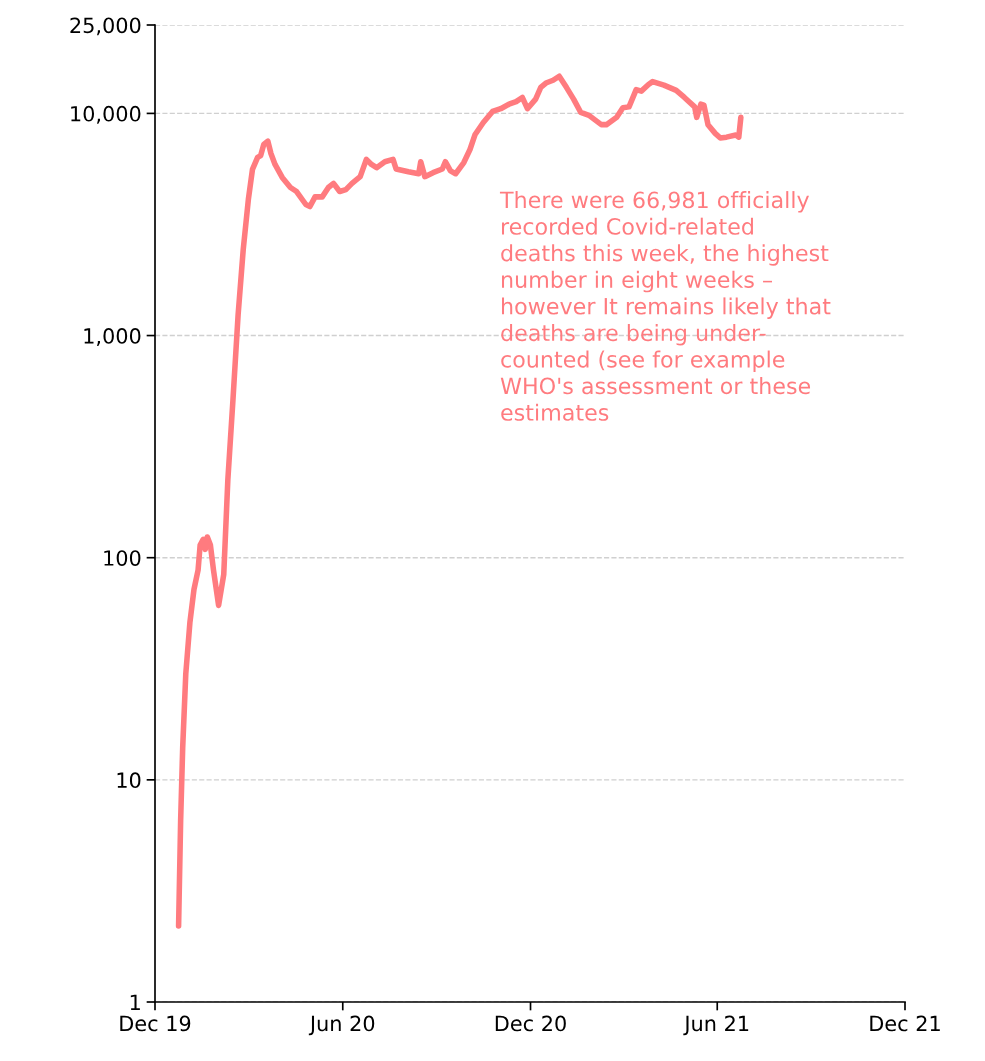 The width and height of the screenshot is (985, 1061). What do you see at coordinates (112, 337) in the screenshot?
I see `y-tick-label: 1,000` at bounding box center [112, 337].